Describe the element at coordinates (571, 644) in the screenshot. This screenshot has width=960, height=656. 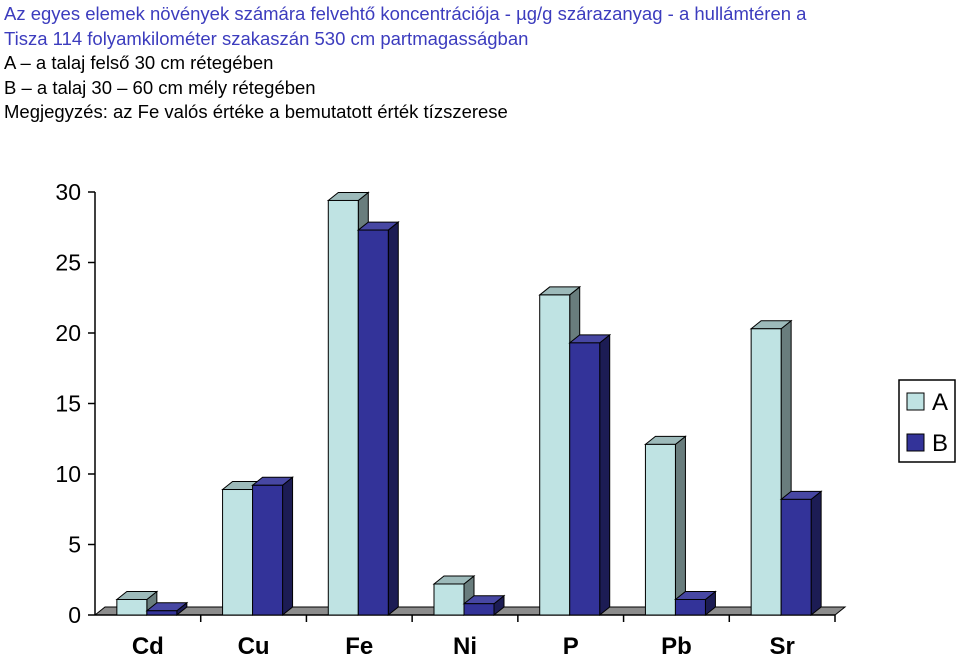
I see `x-category-label: P` at that location.